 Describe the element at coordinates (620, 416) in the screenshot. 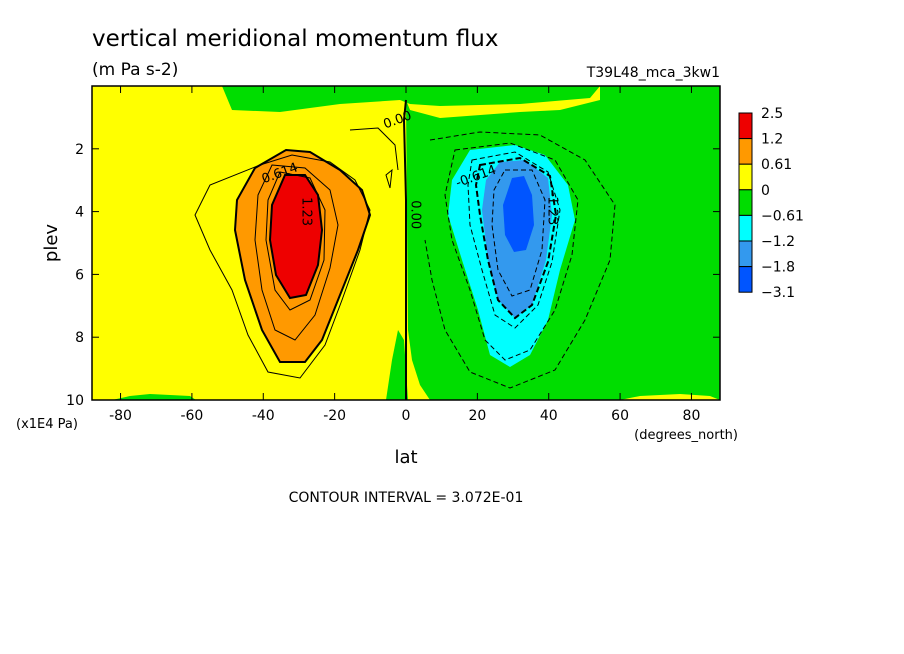

I see `x-tick-label: 60` at that location.